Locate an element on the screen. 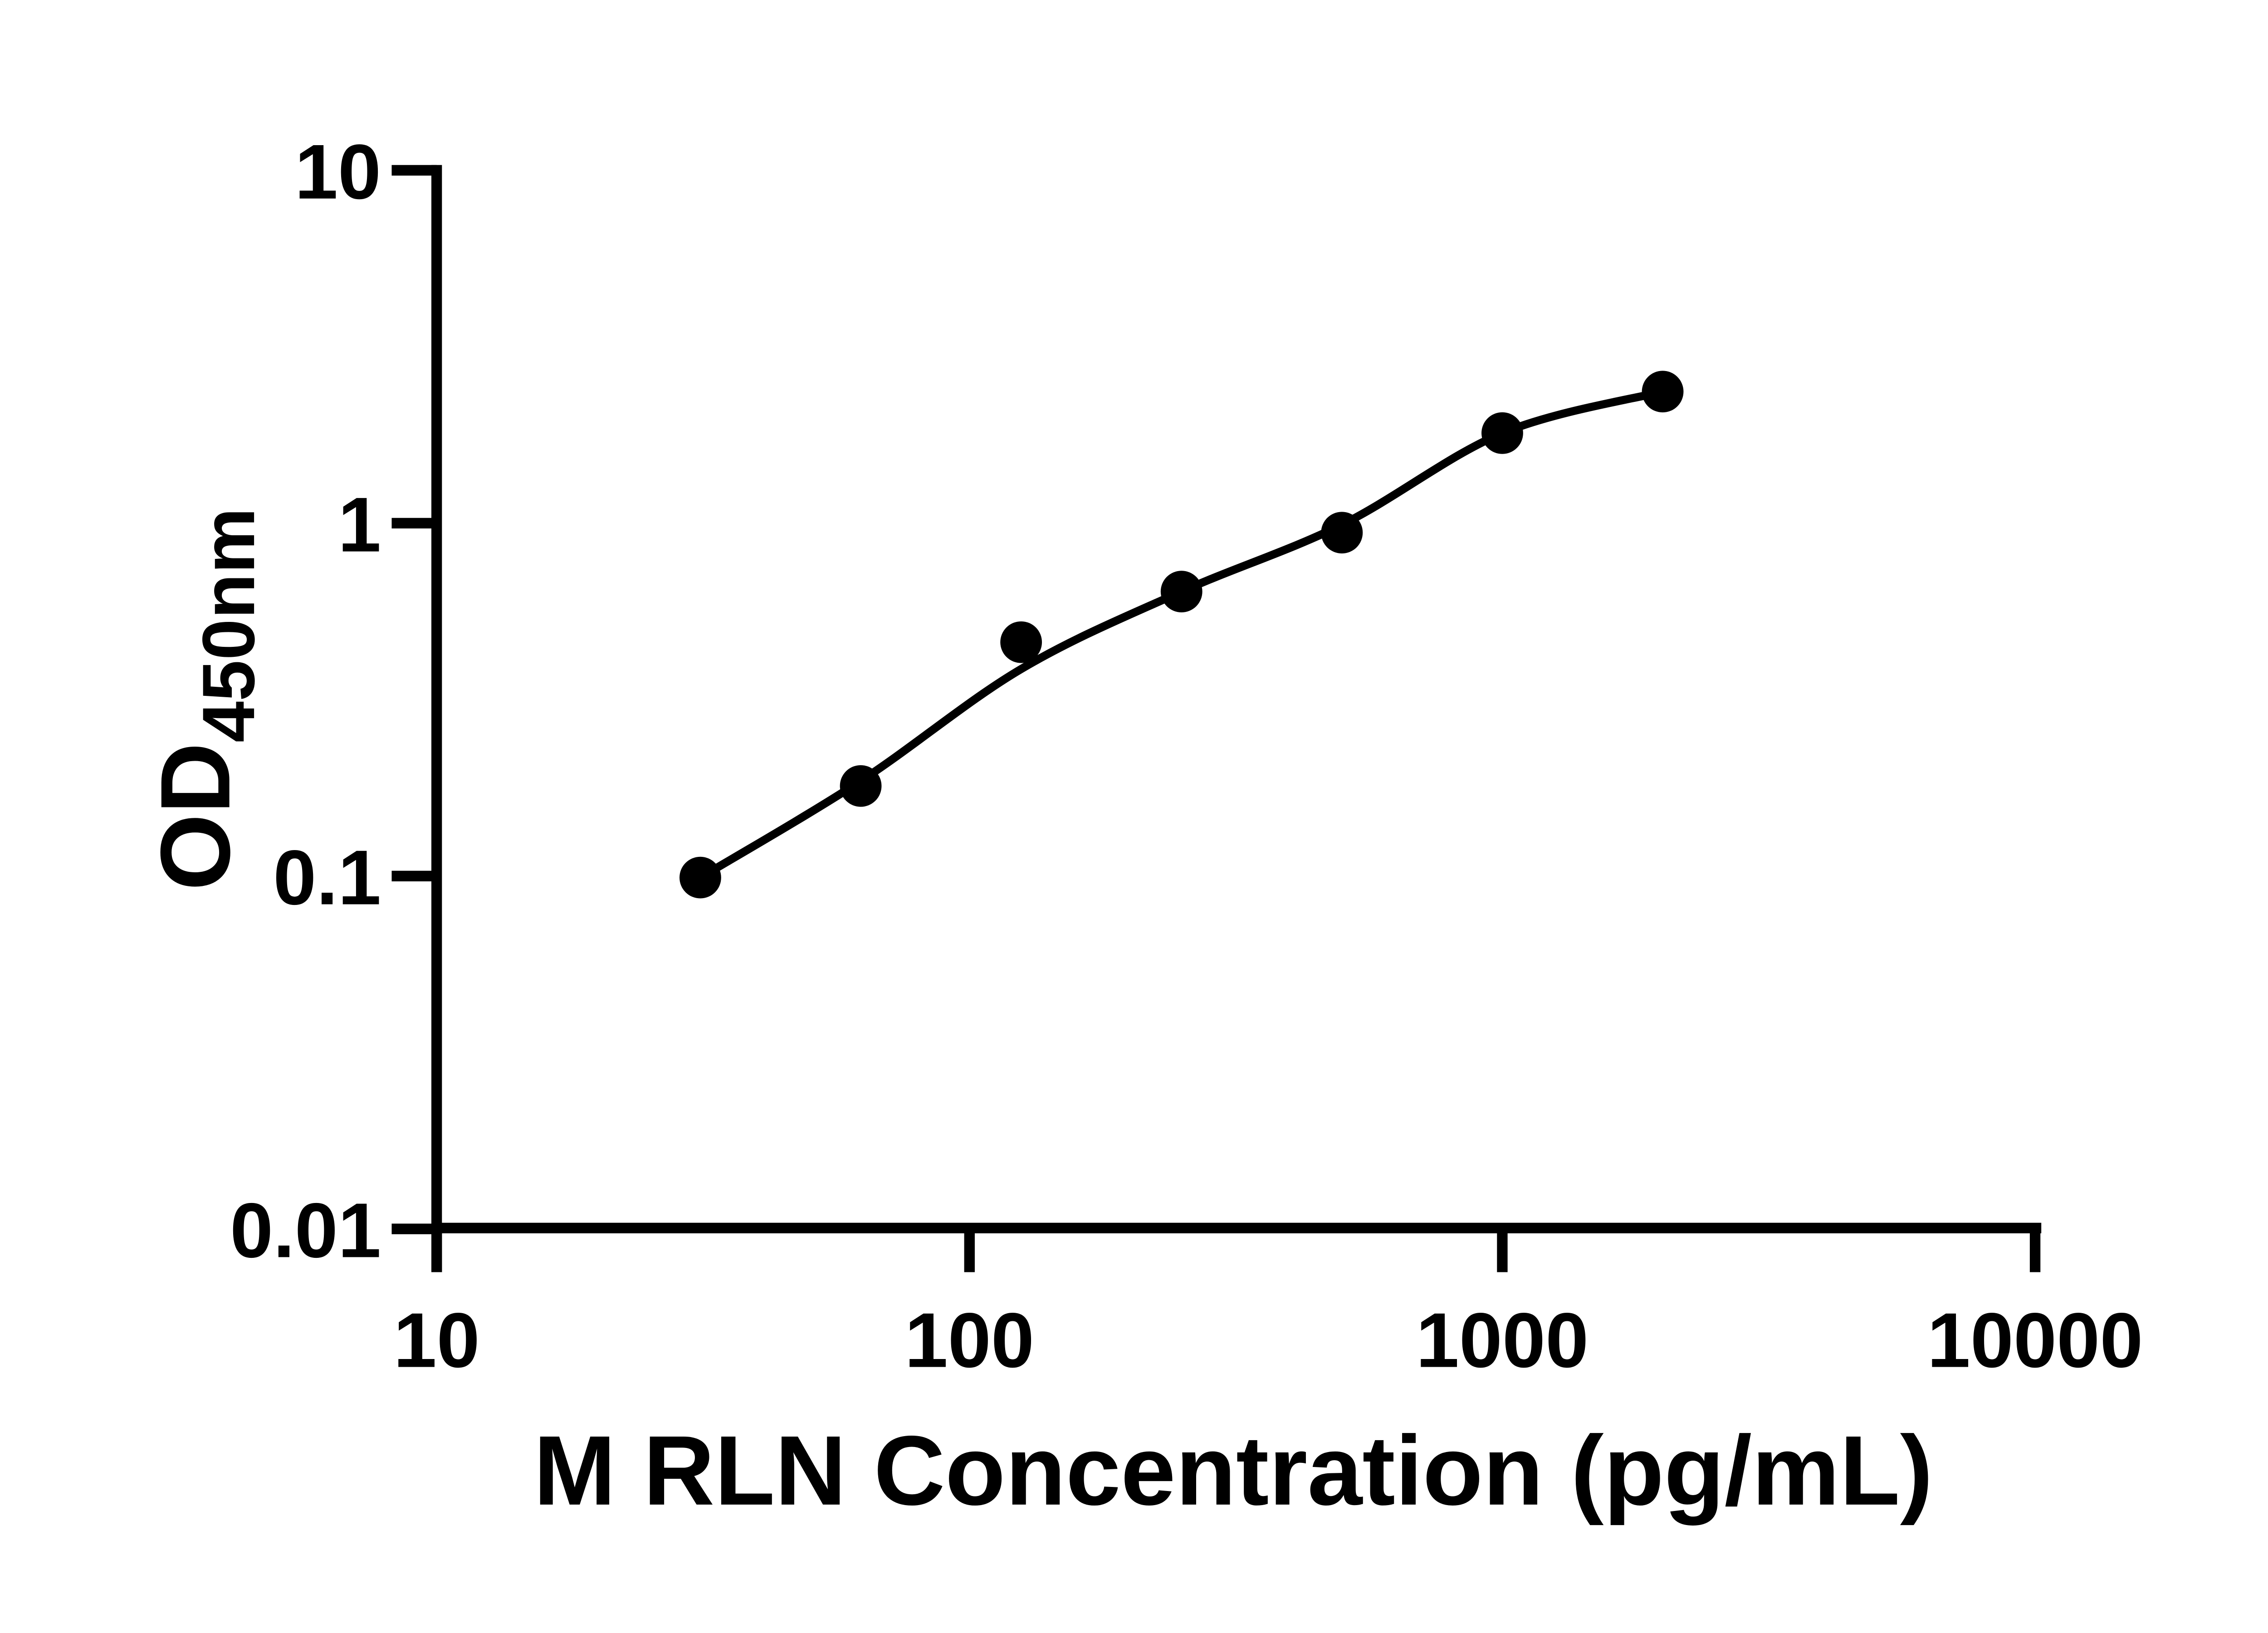 The image size is (2268, 1633). y-axis-title-subscript: 450nm is located at coordinates (229, 625).